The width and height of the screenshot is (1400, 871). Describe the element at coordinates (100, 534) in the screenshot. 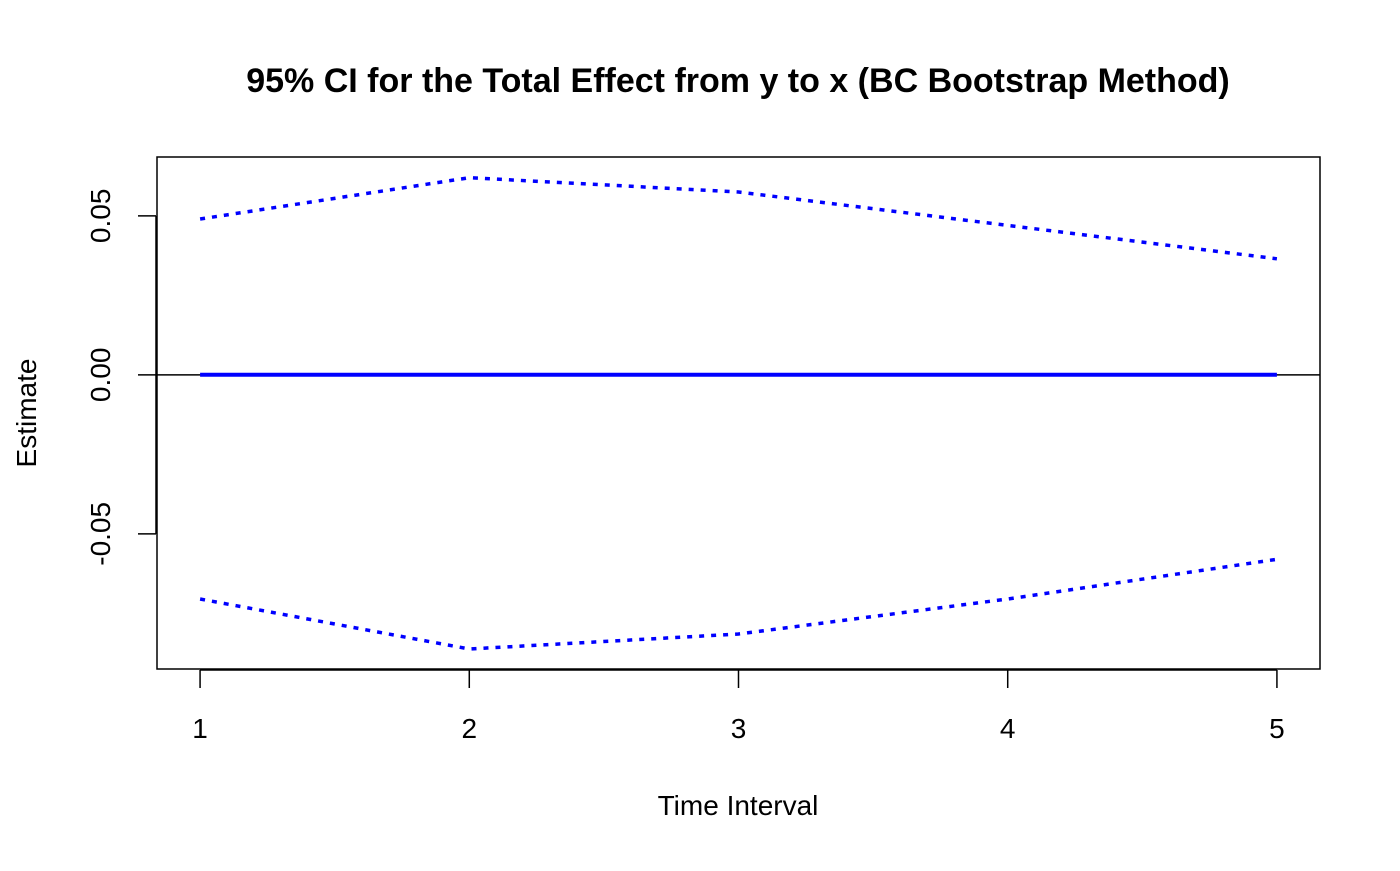

I see `y-tick-label: -0.05` at that location.